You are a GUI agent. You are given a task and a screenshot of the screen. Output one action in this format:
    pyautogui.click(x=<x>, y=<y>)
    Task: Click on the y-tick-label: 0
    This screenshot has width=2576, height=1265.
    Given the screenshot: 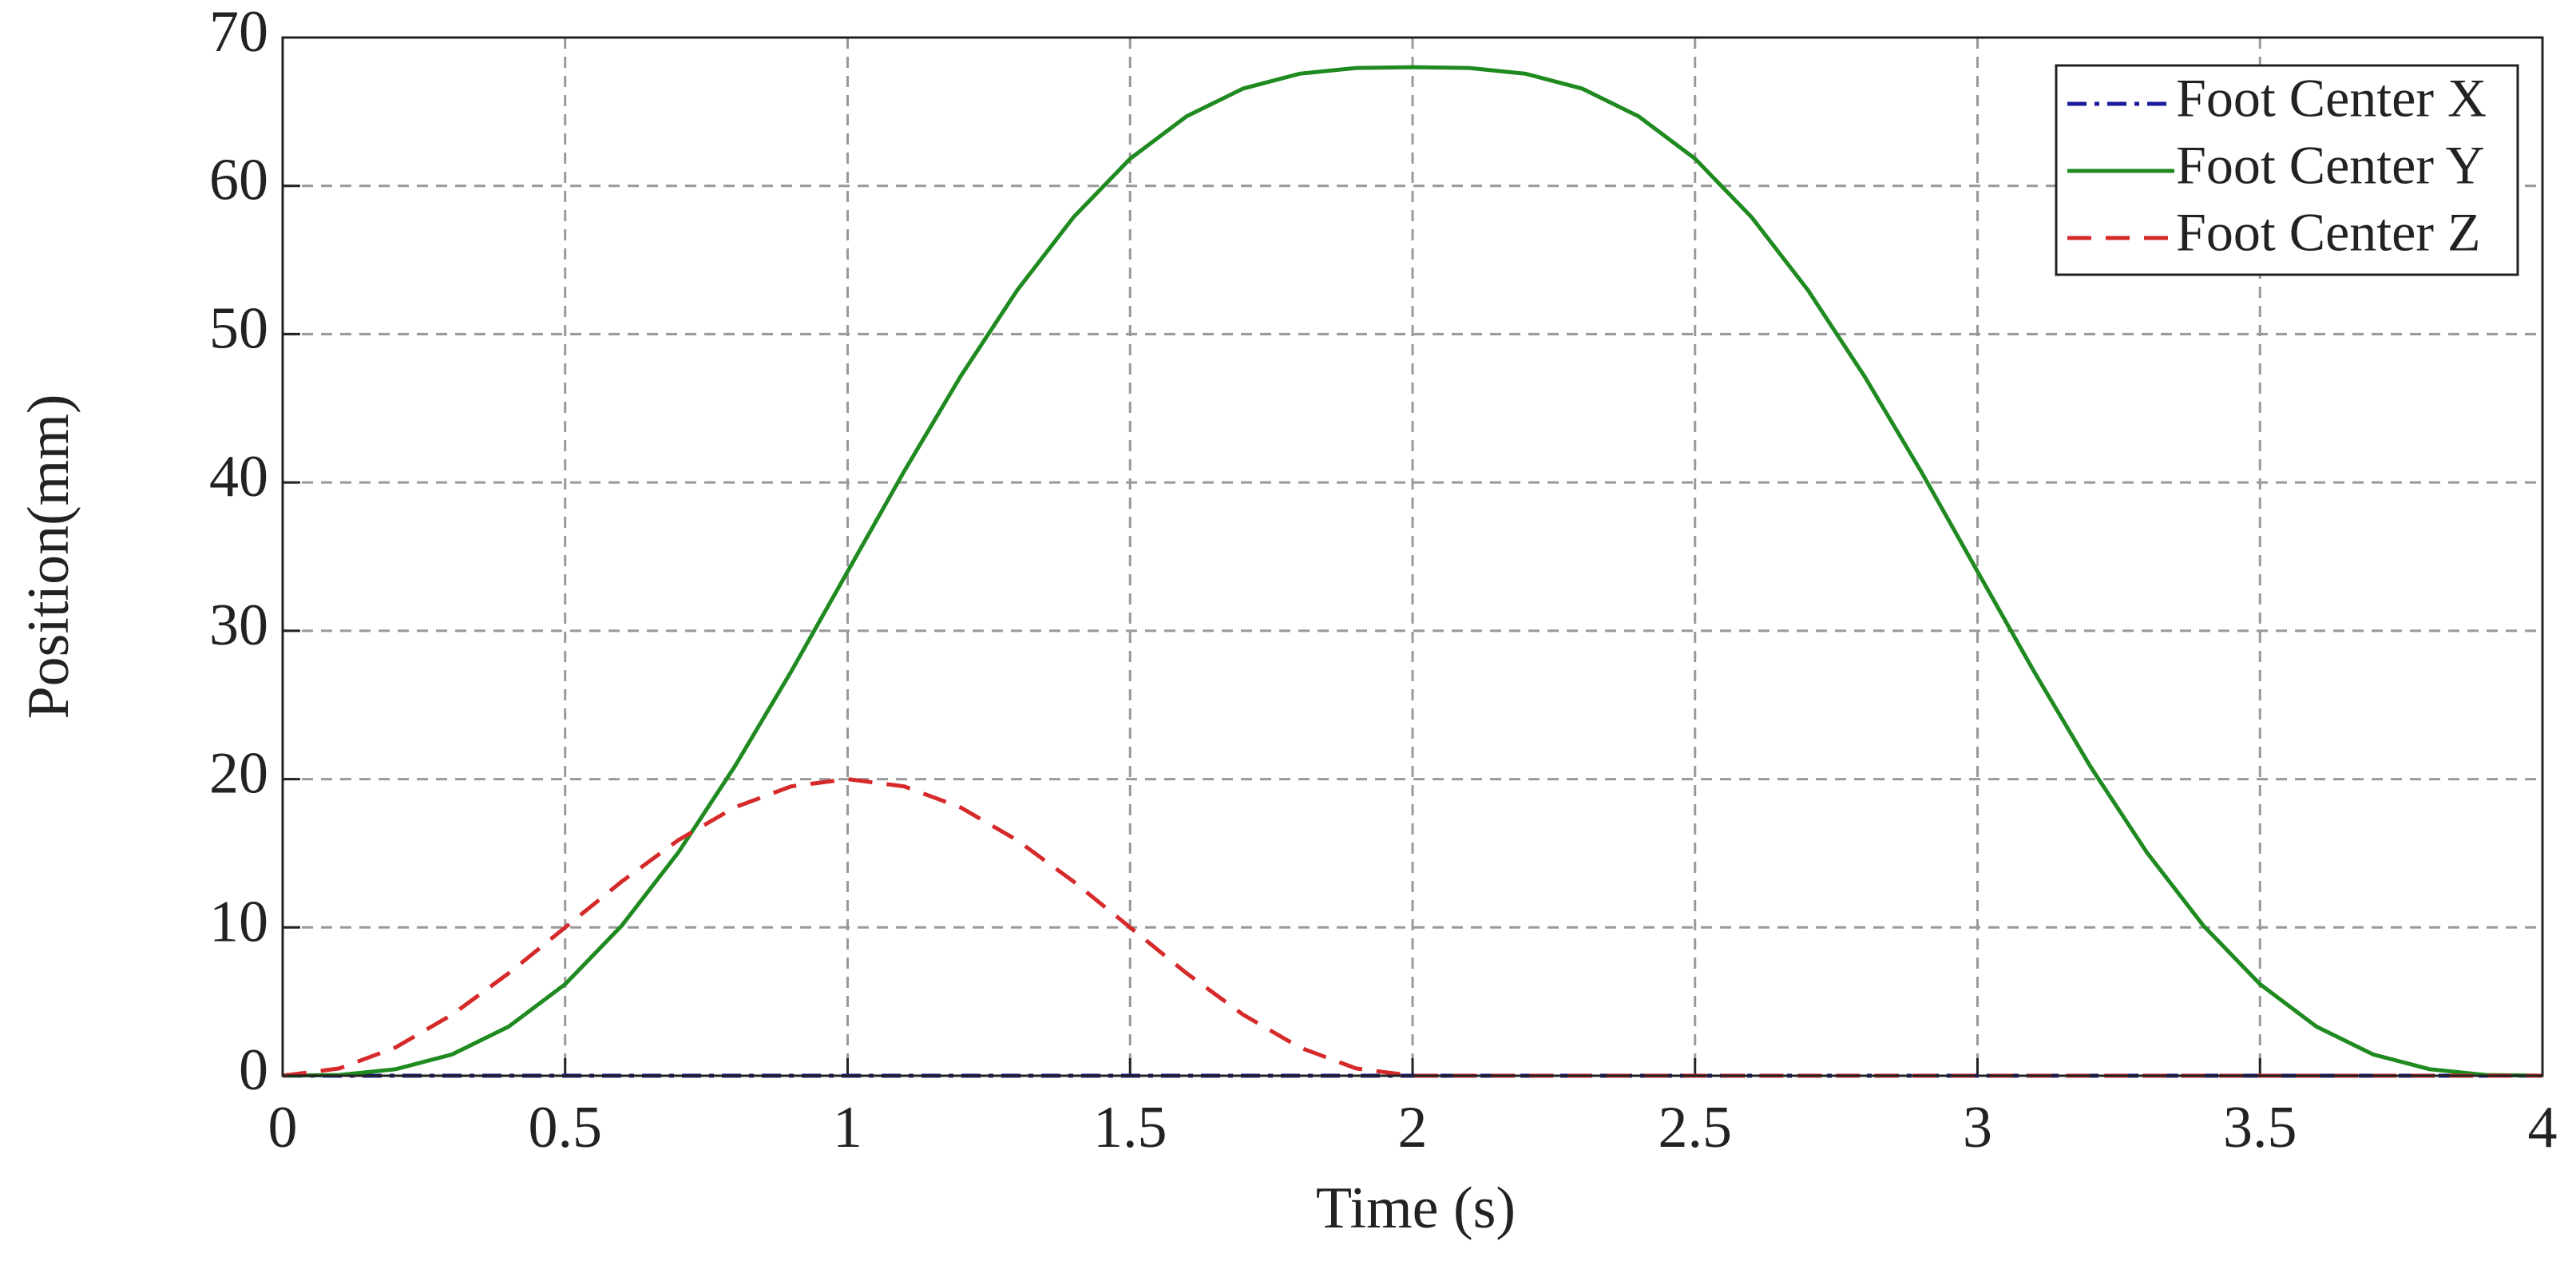 What is the action you would take?
    pyautogui.click(x=253, y=1070)
    